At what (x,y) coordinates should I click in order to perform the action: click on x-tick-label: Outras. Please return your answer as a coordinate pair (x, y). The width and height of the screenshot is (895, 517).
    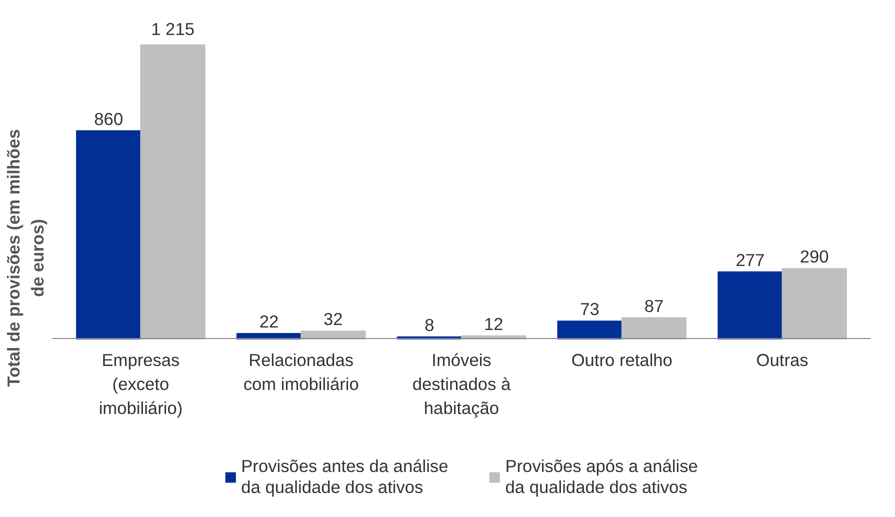
    Looking at the image, I should click on (782, 360).